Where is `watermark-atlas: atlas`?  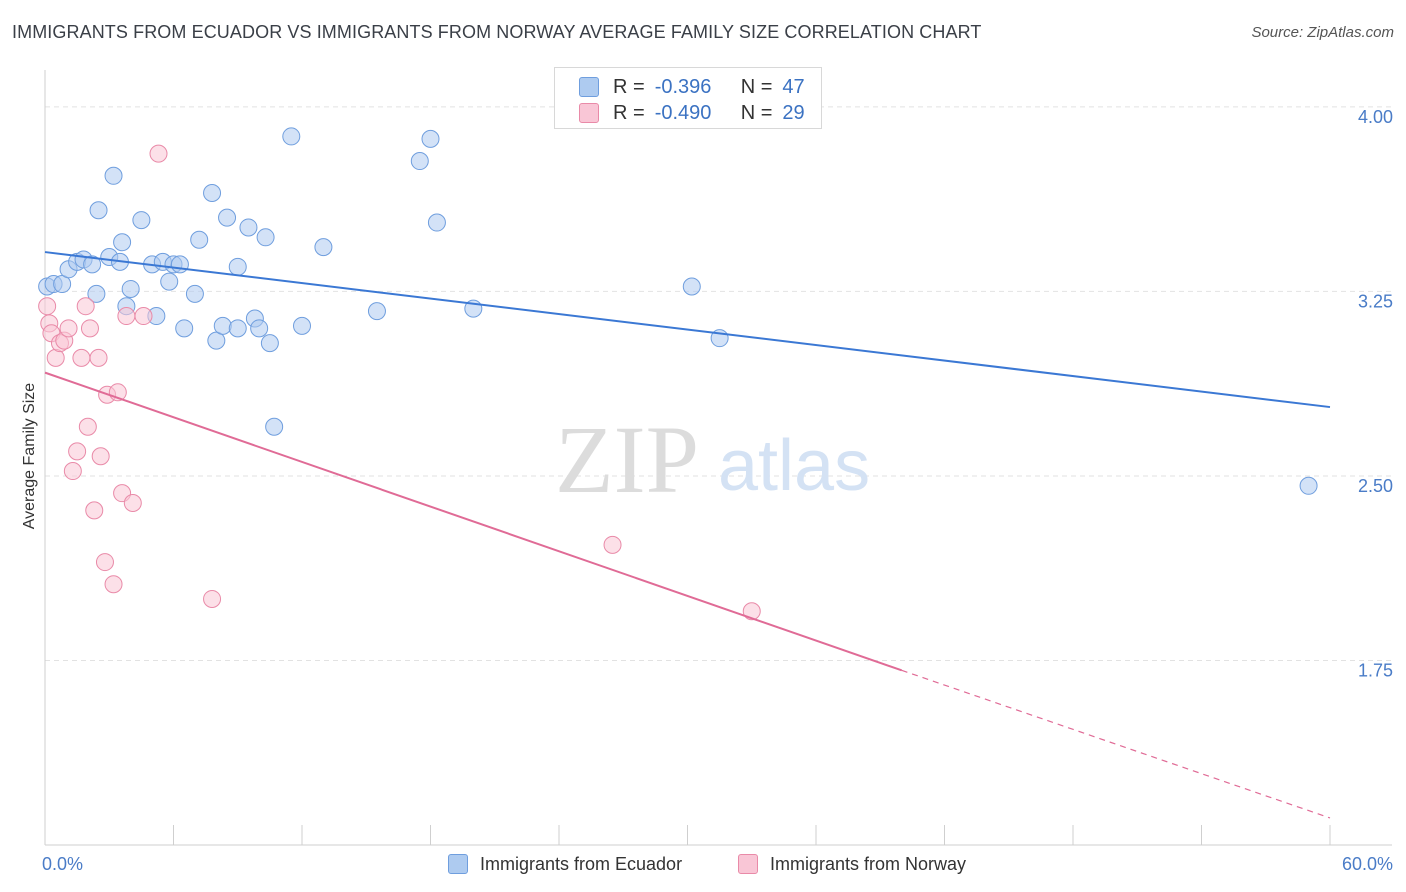 watermark-atlas: atlas is located at coordinates (794, 466).